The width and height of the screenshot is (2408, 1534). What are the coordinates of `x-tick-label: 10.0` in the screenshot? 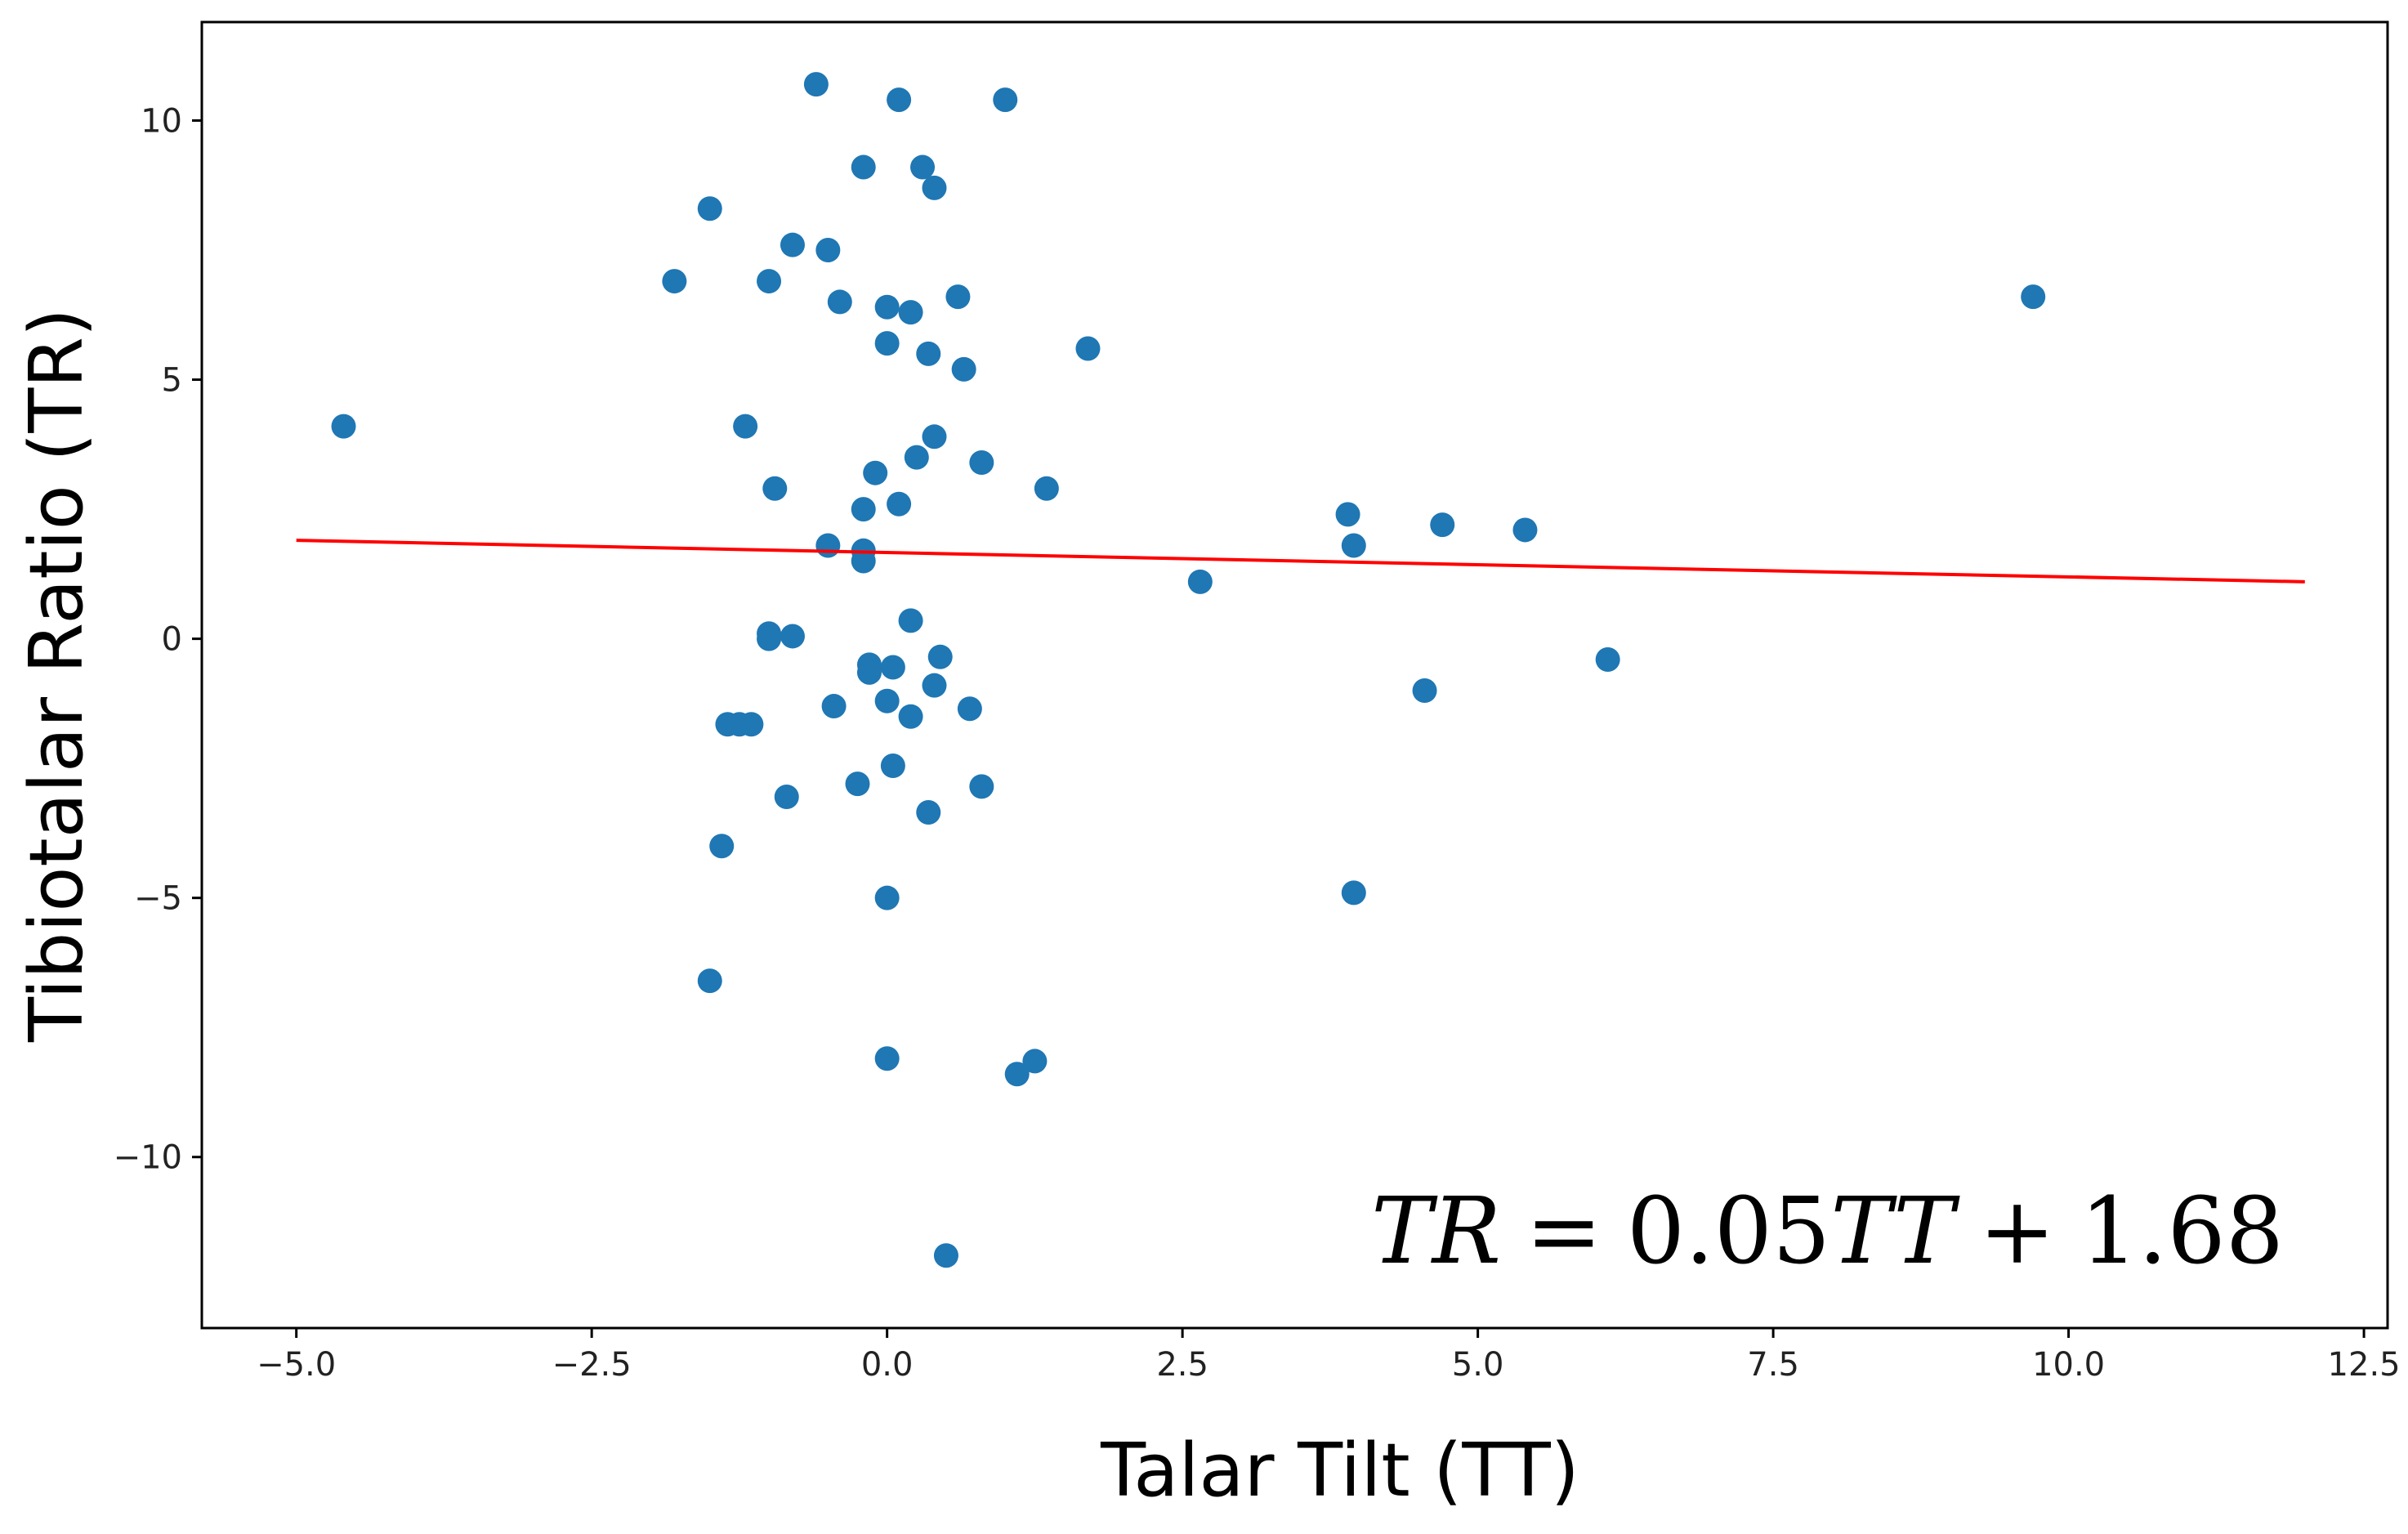 It's located at (2068, 1365).